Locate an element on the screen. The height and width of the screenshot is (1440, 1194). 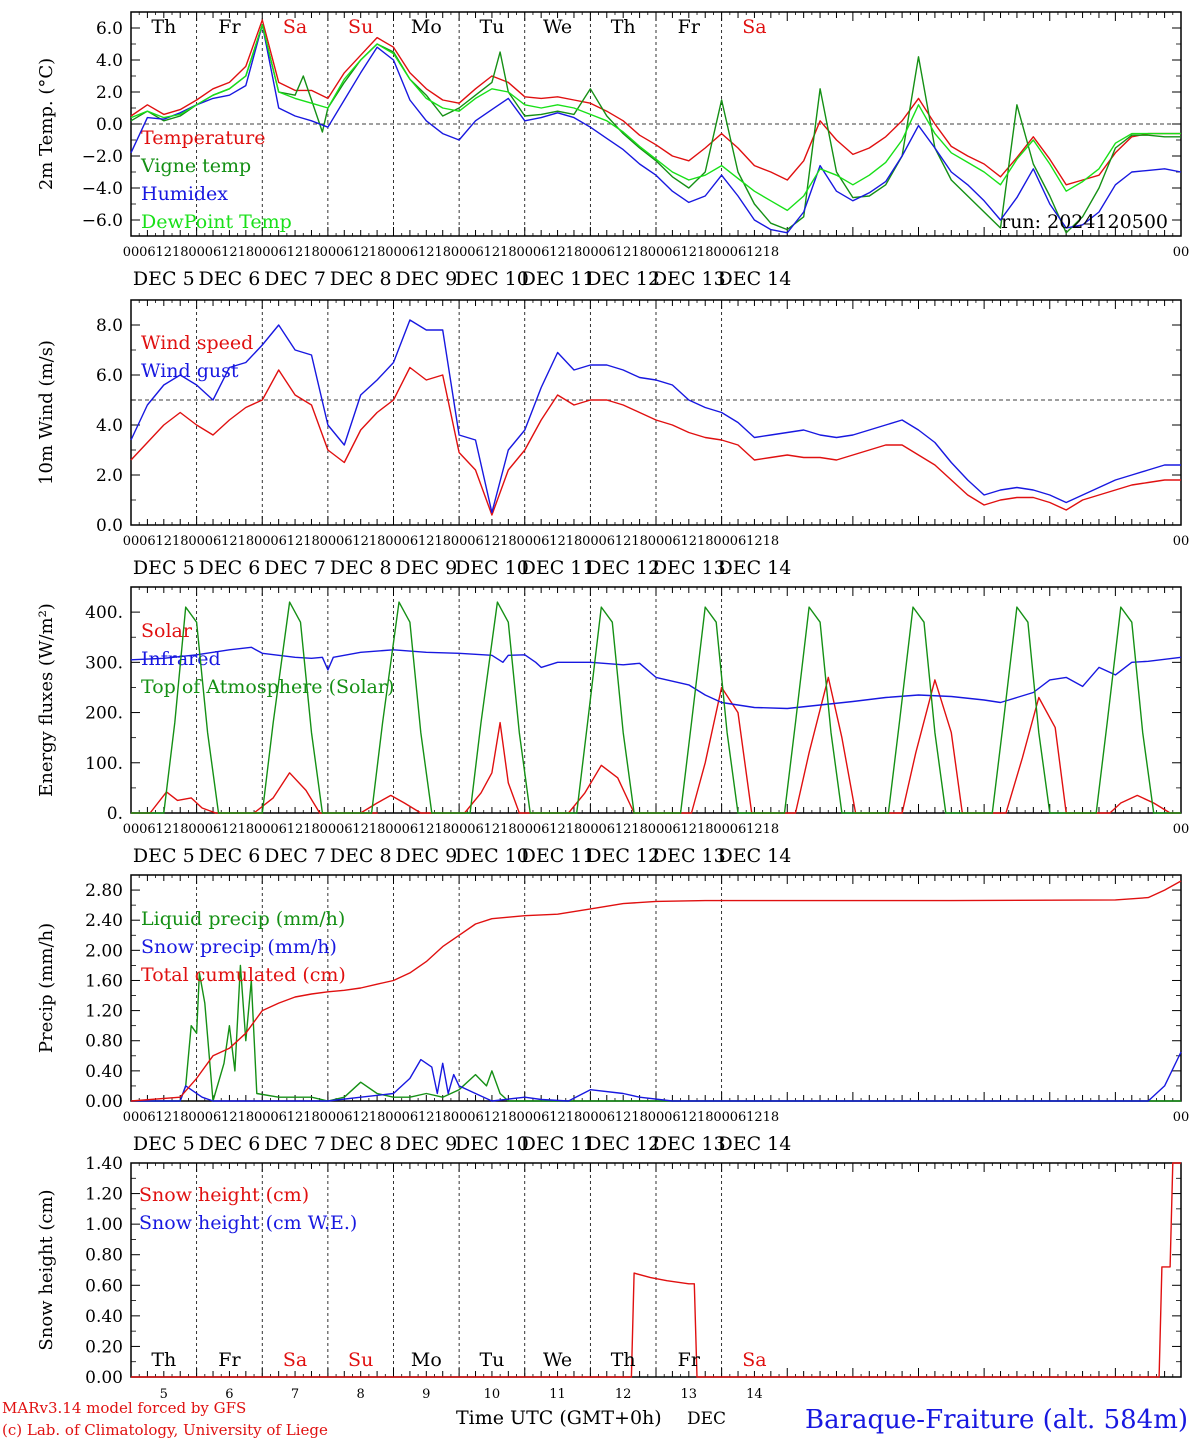
legend-entry: Wind gust is located at coordinates (190, 371).